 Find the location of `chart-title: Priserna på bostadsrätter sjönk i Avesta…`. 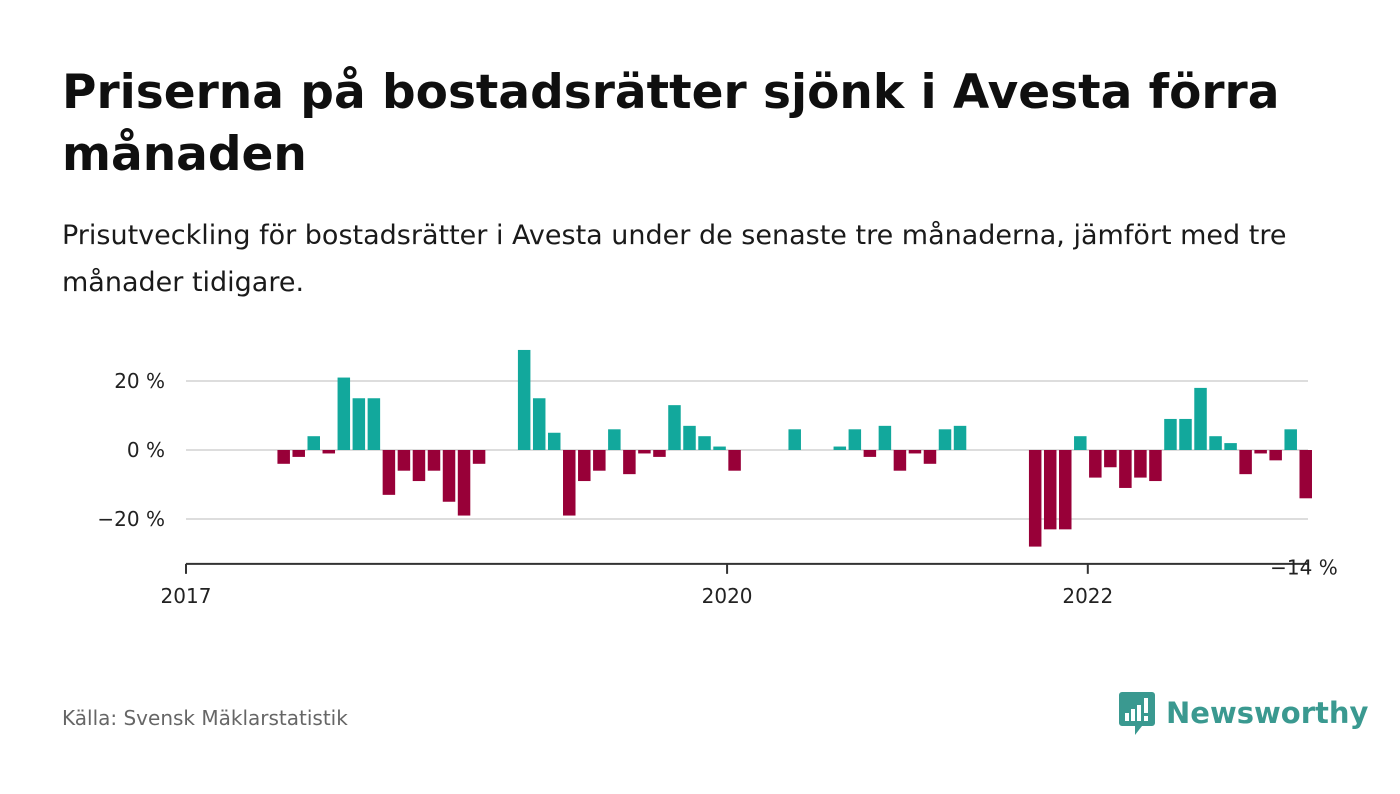

chart-title: Priserna på bostadsrätter sjönk i Avesta… is located at coordinates (671, 123).